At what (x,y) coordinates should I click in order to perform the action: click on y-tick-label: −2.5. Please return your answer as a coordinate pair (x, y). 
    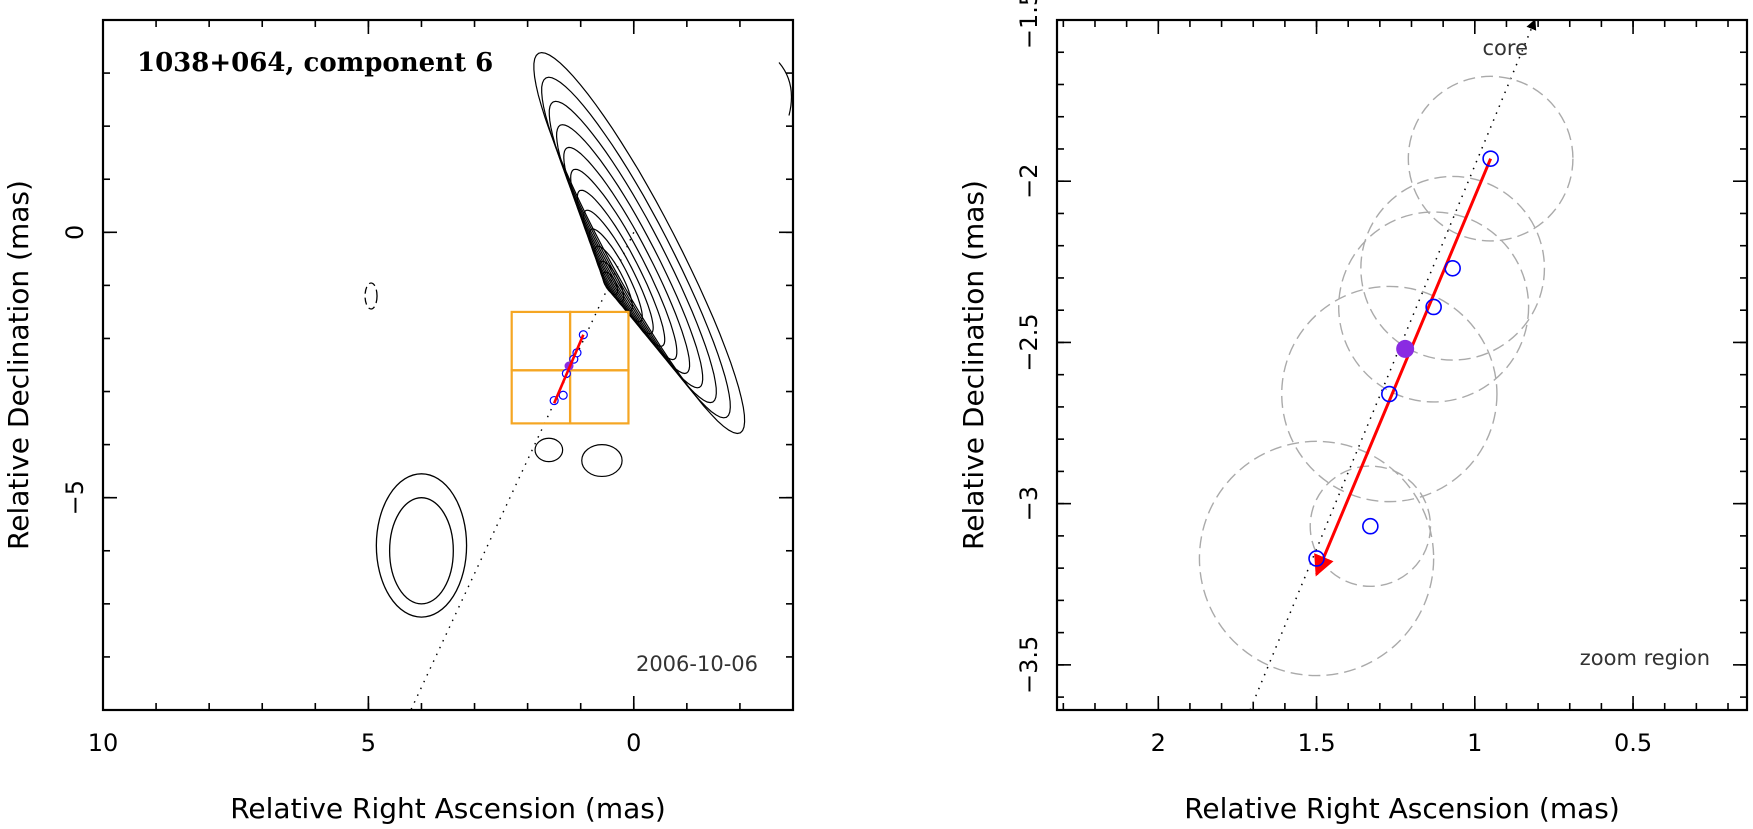
    Looking at the image, I should click on (1029, 342).